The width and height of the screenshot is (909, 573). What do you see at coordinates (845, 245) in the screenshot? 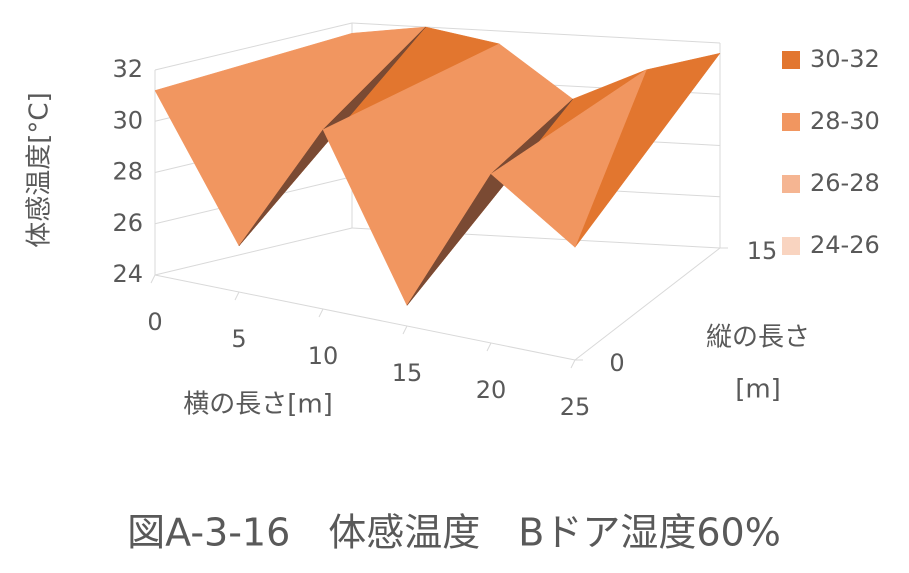
I see `legend-label: 24-26` at bounding box center [845, 245].